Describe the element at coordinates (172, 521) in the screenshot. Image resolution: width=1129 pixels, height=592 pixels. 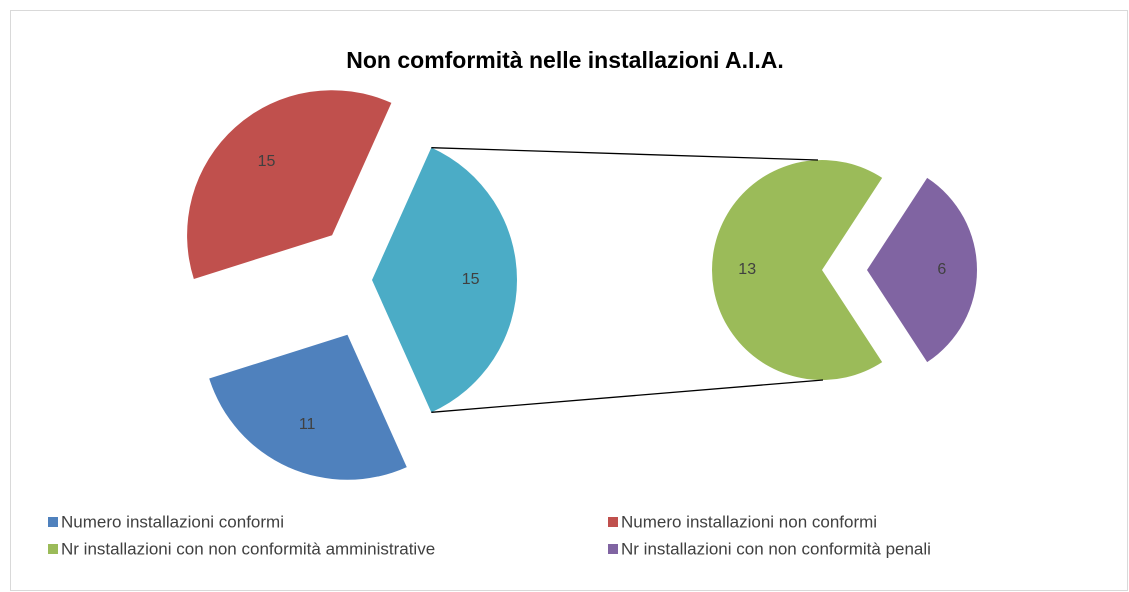
I see `legend-label: Numero installazioni conformi` at that location.